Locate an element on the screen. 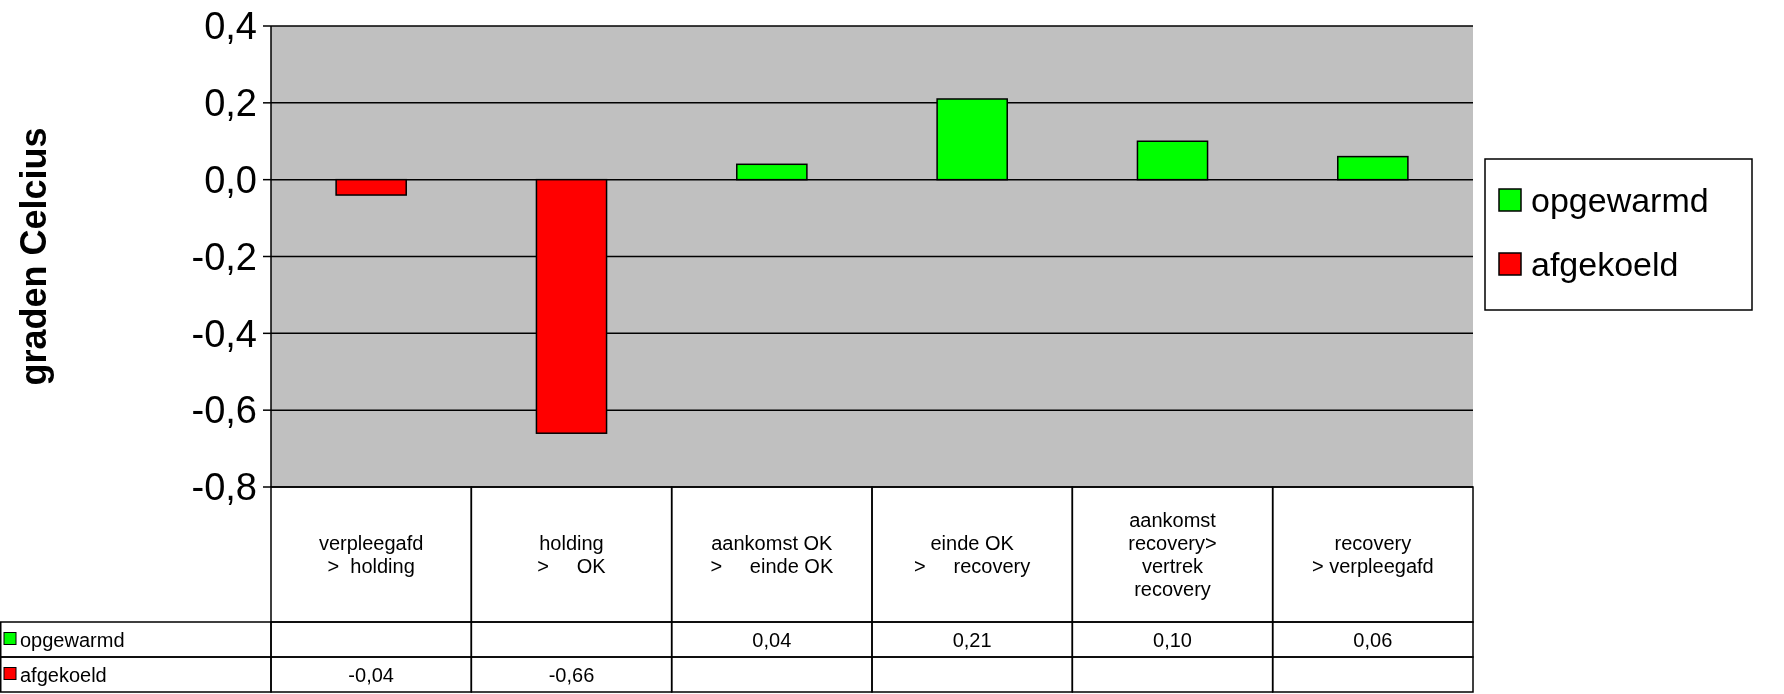 This screenshot has width=1784, height=694. data-label: -0,04 is located at coordinates (371, 674).